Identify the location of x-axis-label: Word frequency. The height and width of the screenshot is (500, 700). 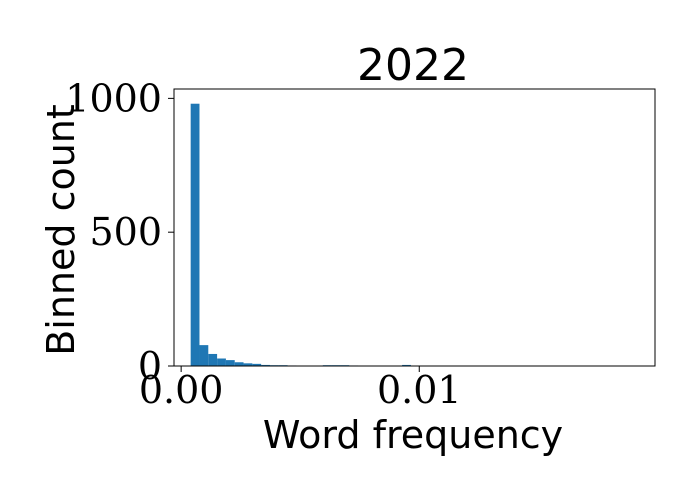
(413, 435).